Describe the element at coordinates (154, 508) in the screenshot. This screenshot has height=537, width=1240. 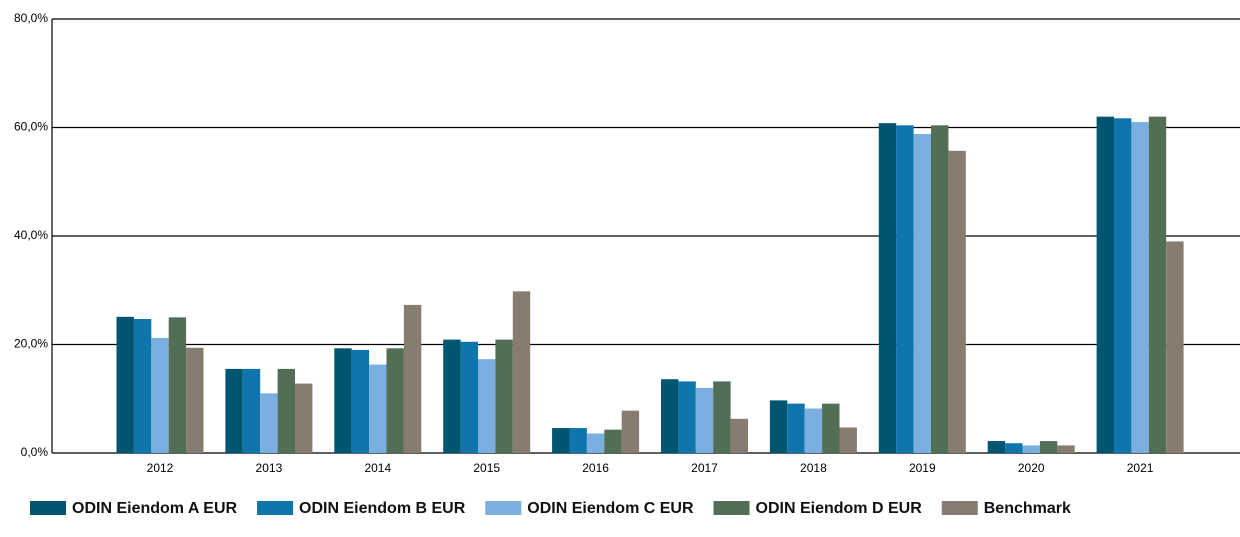
I see `legend-label: ODIN Eiendom A EUR` at that location.